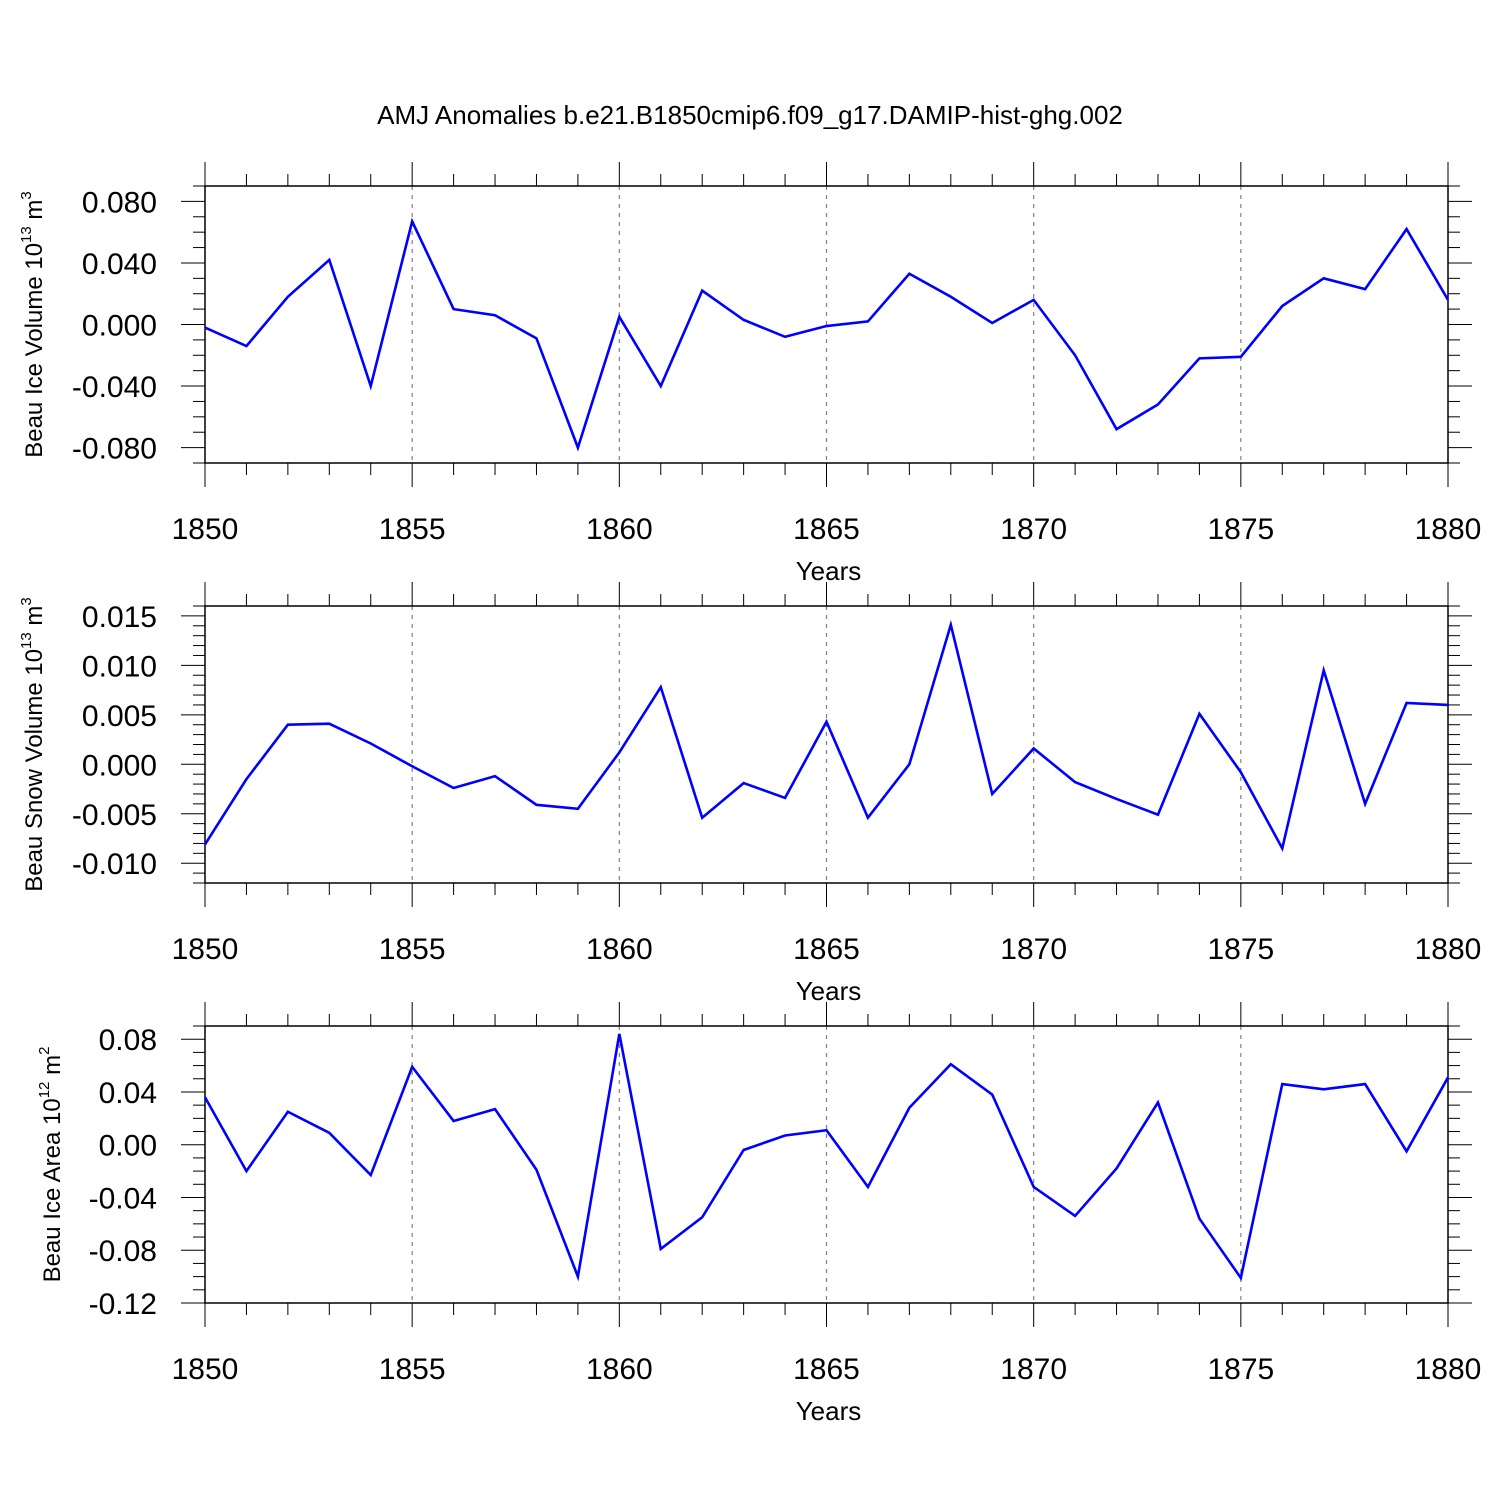 This screenshot has width=1500, height=1500. What do you see at coordinates (114, 864) in the screenshot?
I see `y-tick-label: -0.010` at bounding box center [114, 864].